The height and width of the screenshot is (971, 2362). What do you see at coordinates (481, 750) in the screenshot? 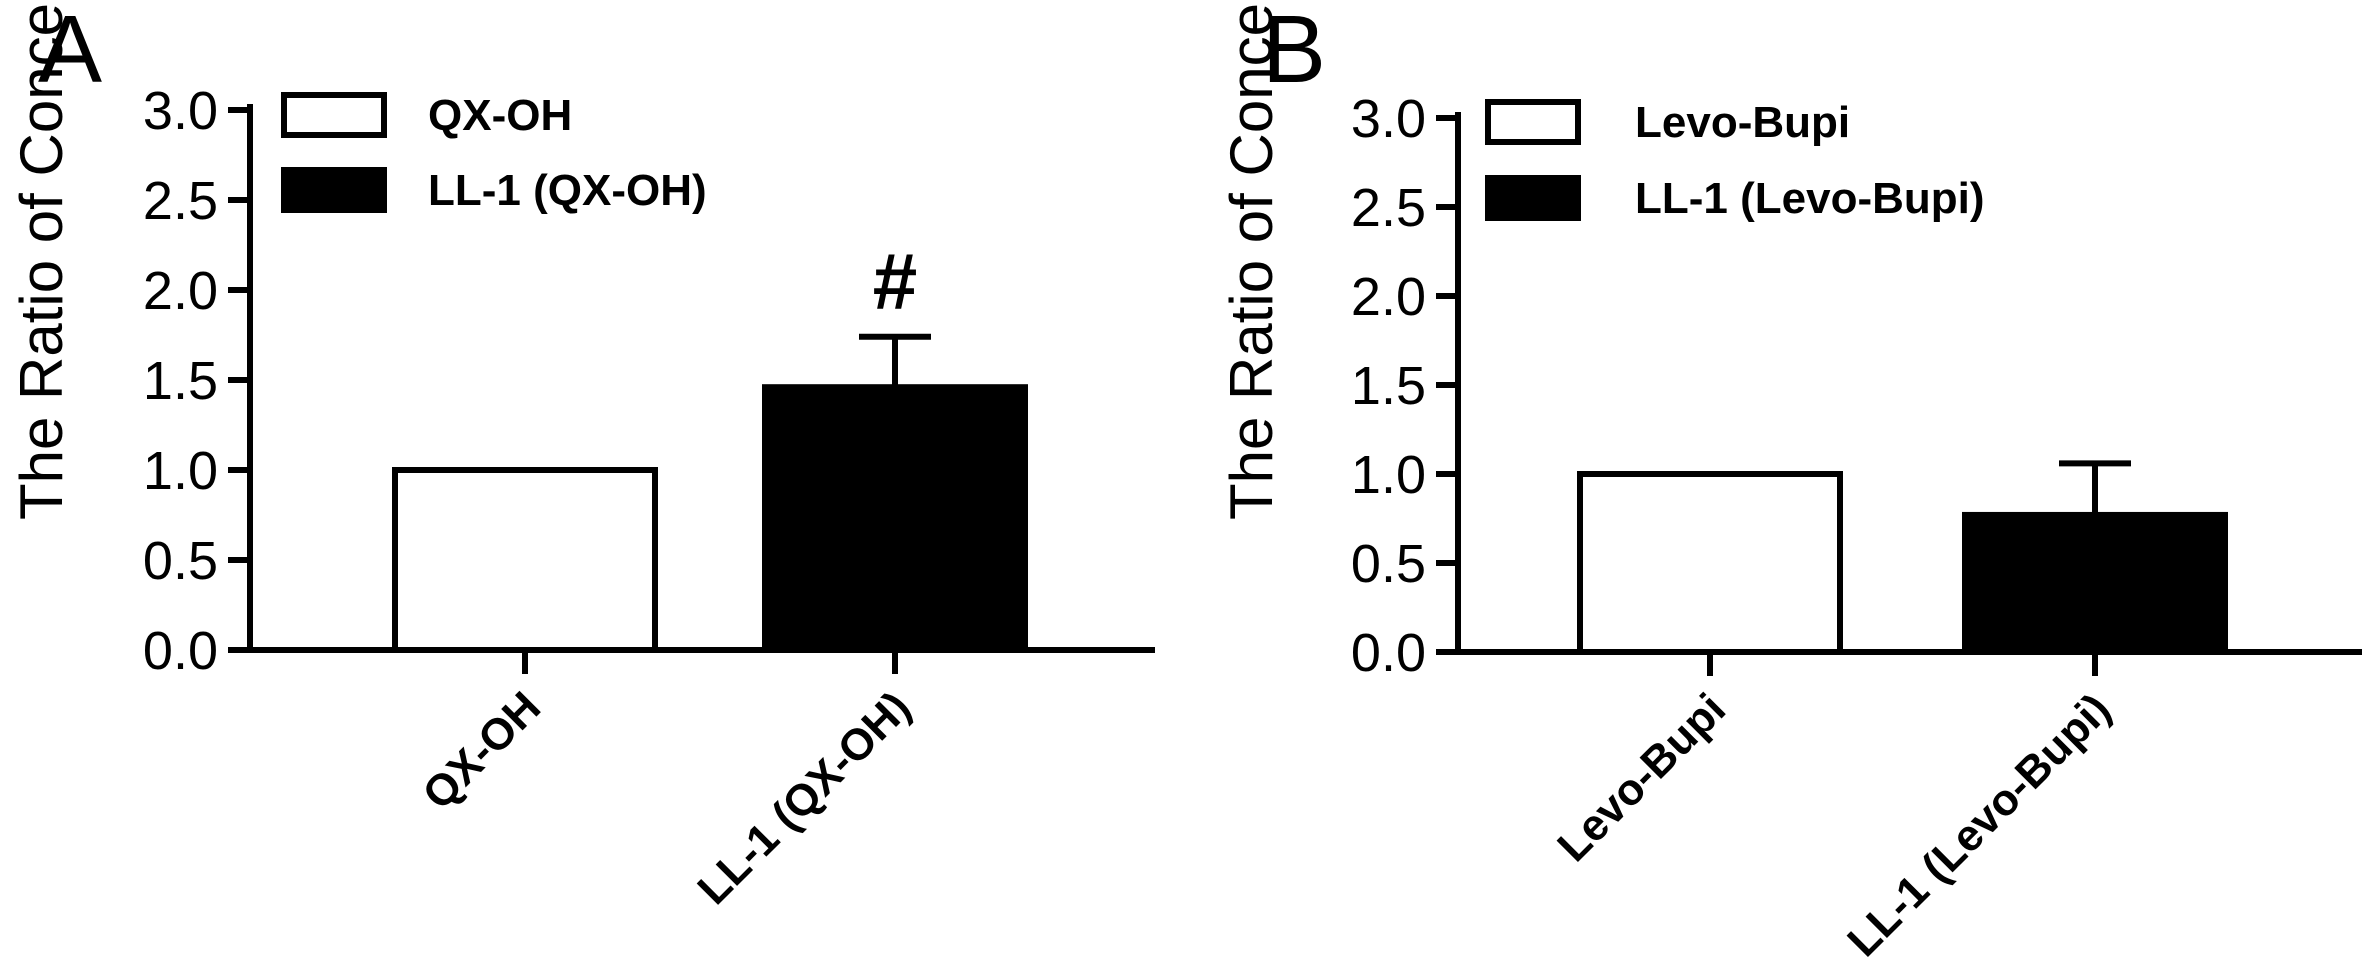
I see `x-category-label: QX-OH` at bounding box center [481, 750].